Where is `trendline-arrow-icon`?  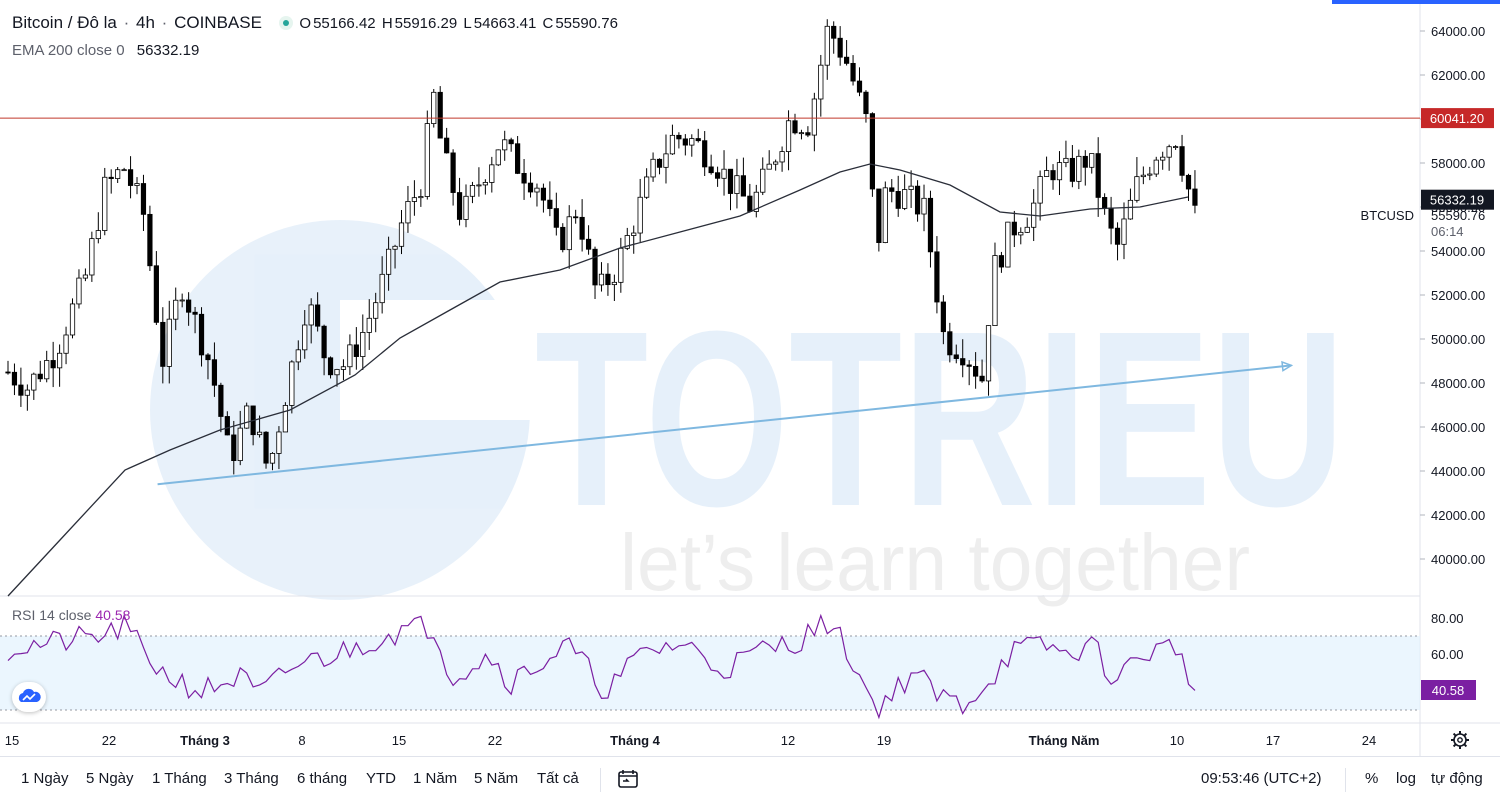
trendline-arrow-icon is located at coordinates (1287, 366).